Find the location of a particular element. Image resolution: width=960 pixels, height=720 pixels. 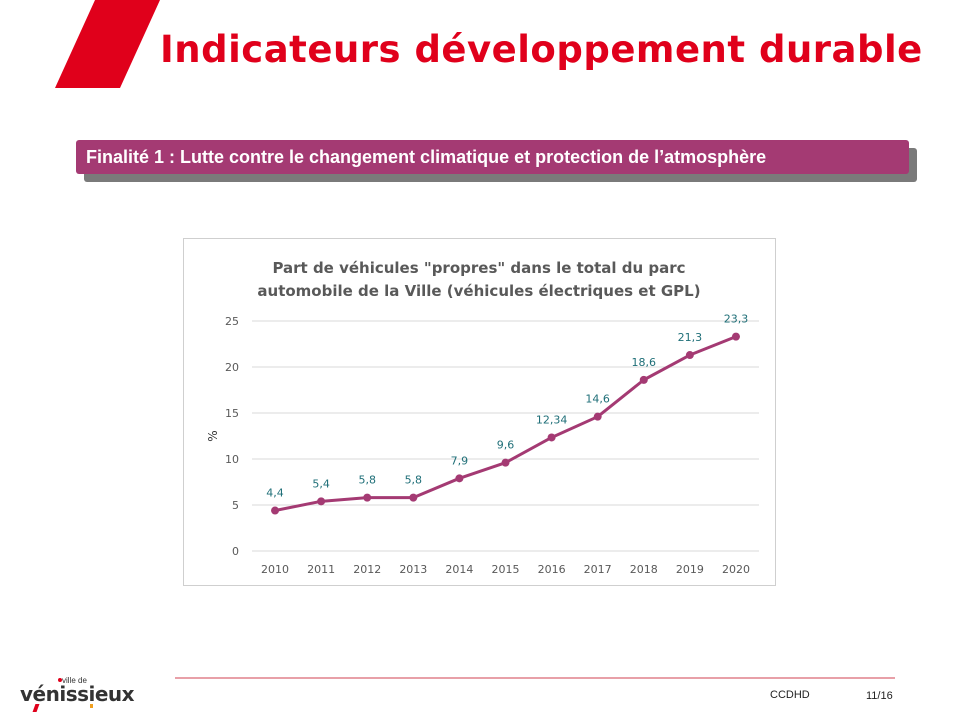

y-tick-label: 10 is located at coordinates (232, 459).